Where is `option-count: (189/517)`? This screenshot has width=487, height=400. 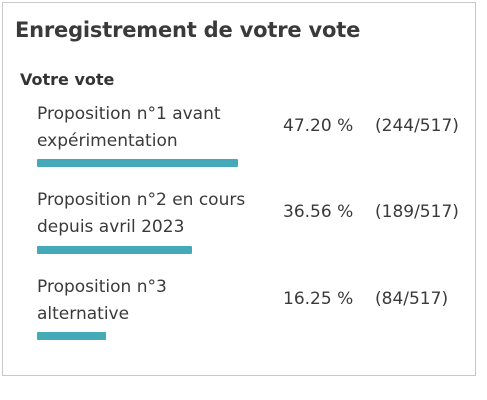 option-count: (189/517) is located at coordinates (417, 212).